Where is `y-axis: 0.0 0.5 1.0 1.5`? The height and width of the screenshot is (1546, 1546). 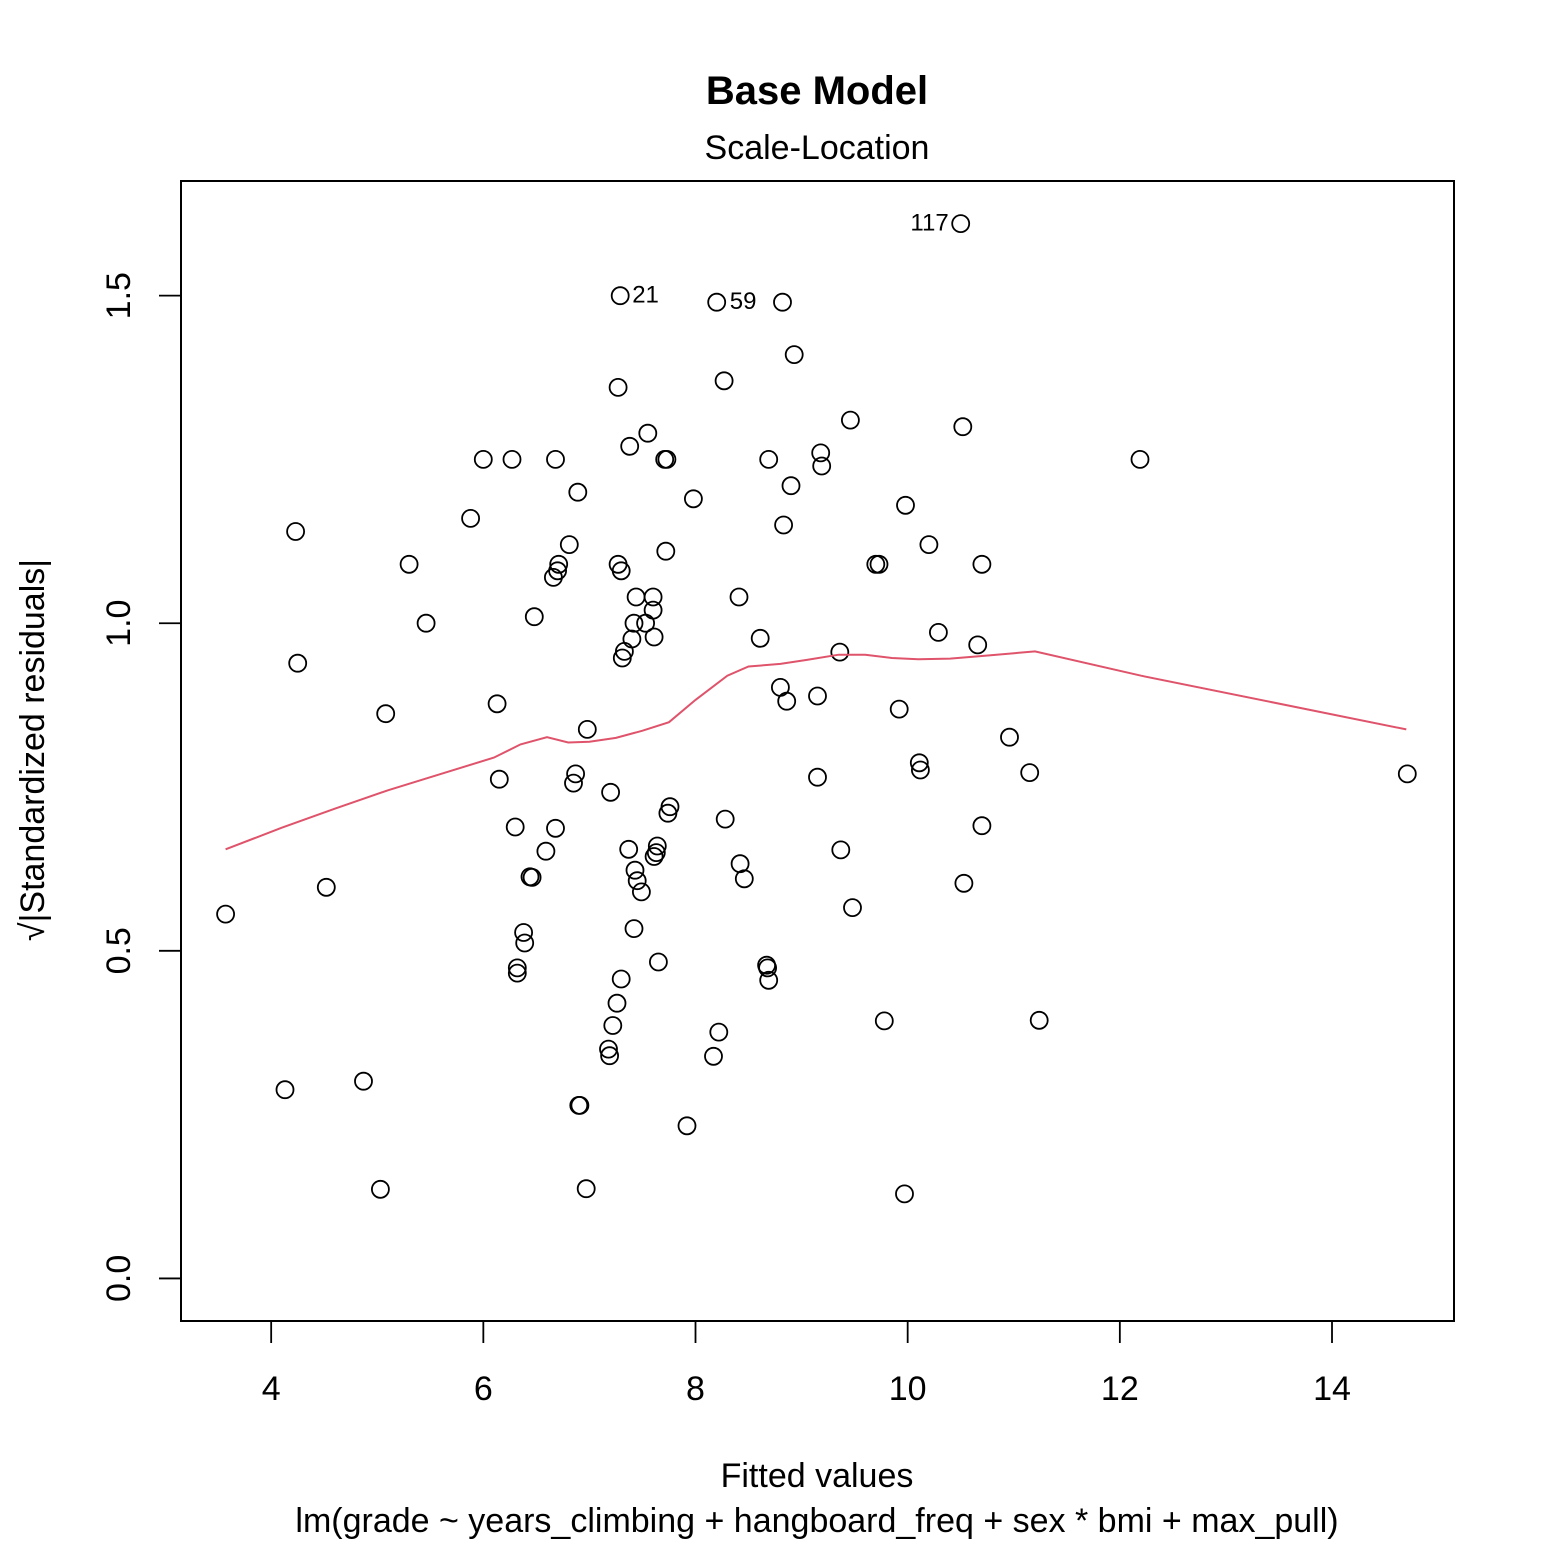
y-axis: 0.0 0.5 1.0 1.5 is located at coordinates (141, 787).